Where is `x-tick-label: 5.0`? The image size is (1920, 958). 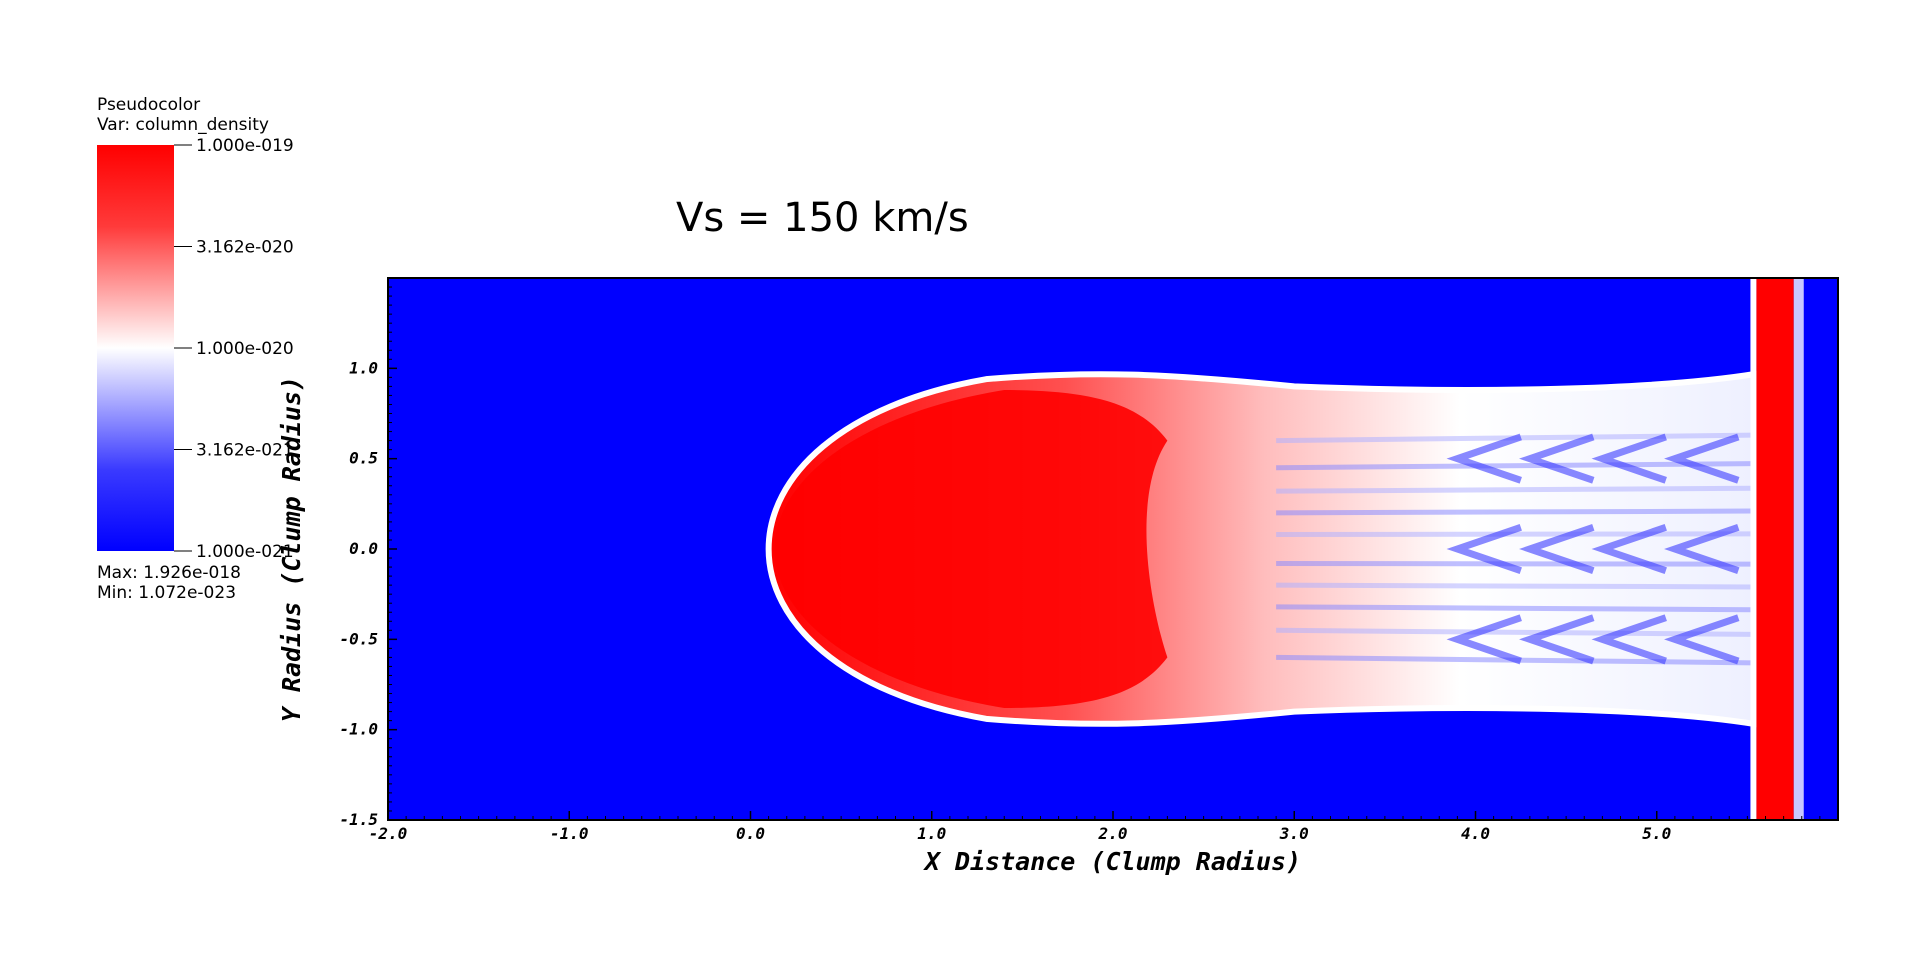
x-tick-label: 5.0 is located at coordinates (1656, 833).